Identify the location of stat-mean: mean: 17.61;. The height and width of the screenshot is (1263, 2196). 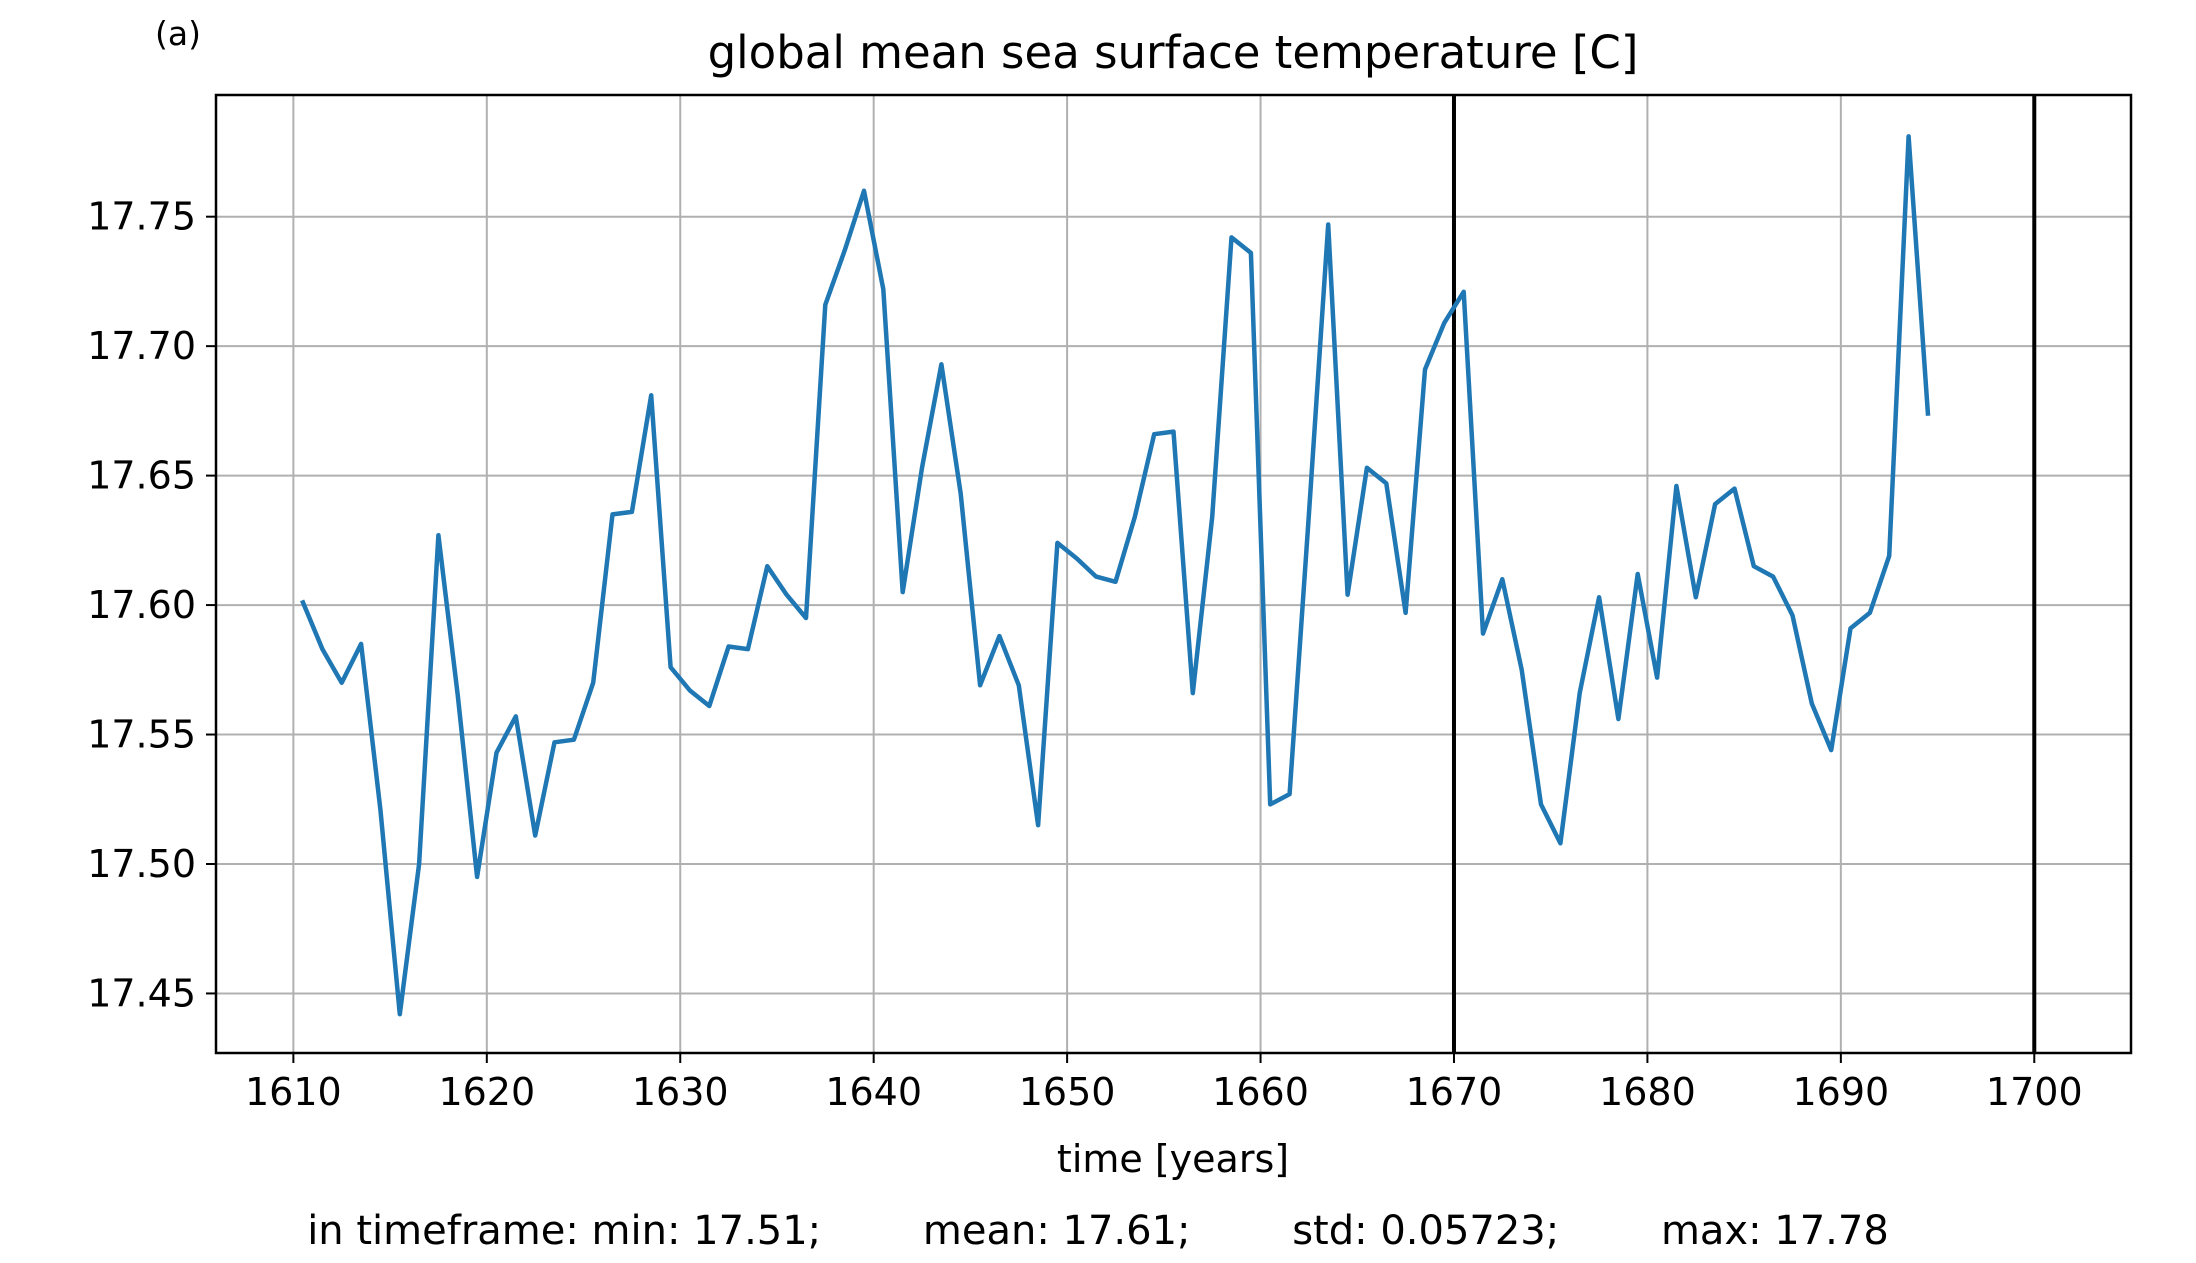
(1056, 1231).